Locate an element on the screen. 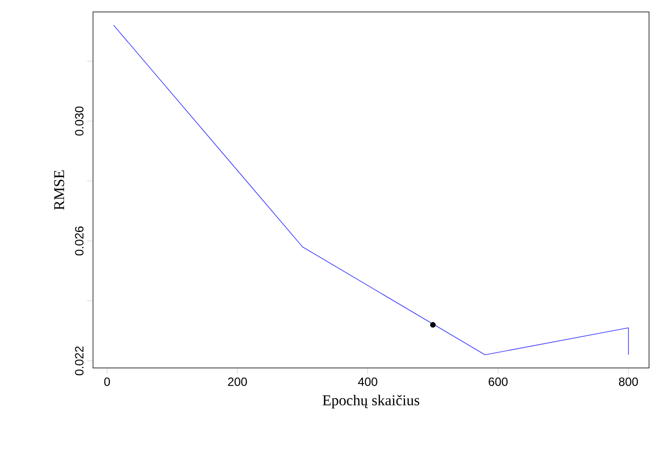 The image size is (650, 451). x-tick-label: 400 is located at coordinates (368, 382).